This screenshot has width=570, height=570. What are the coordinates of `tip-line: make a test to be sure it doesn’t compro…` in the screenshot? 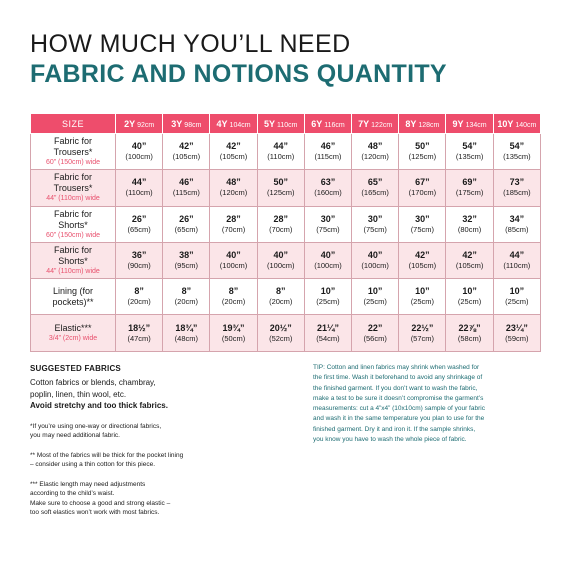 It's located at (398, 398).